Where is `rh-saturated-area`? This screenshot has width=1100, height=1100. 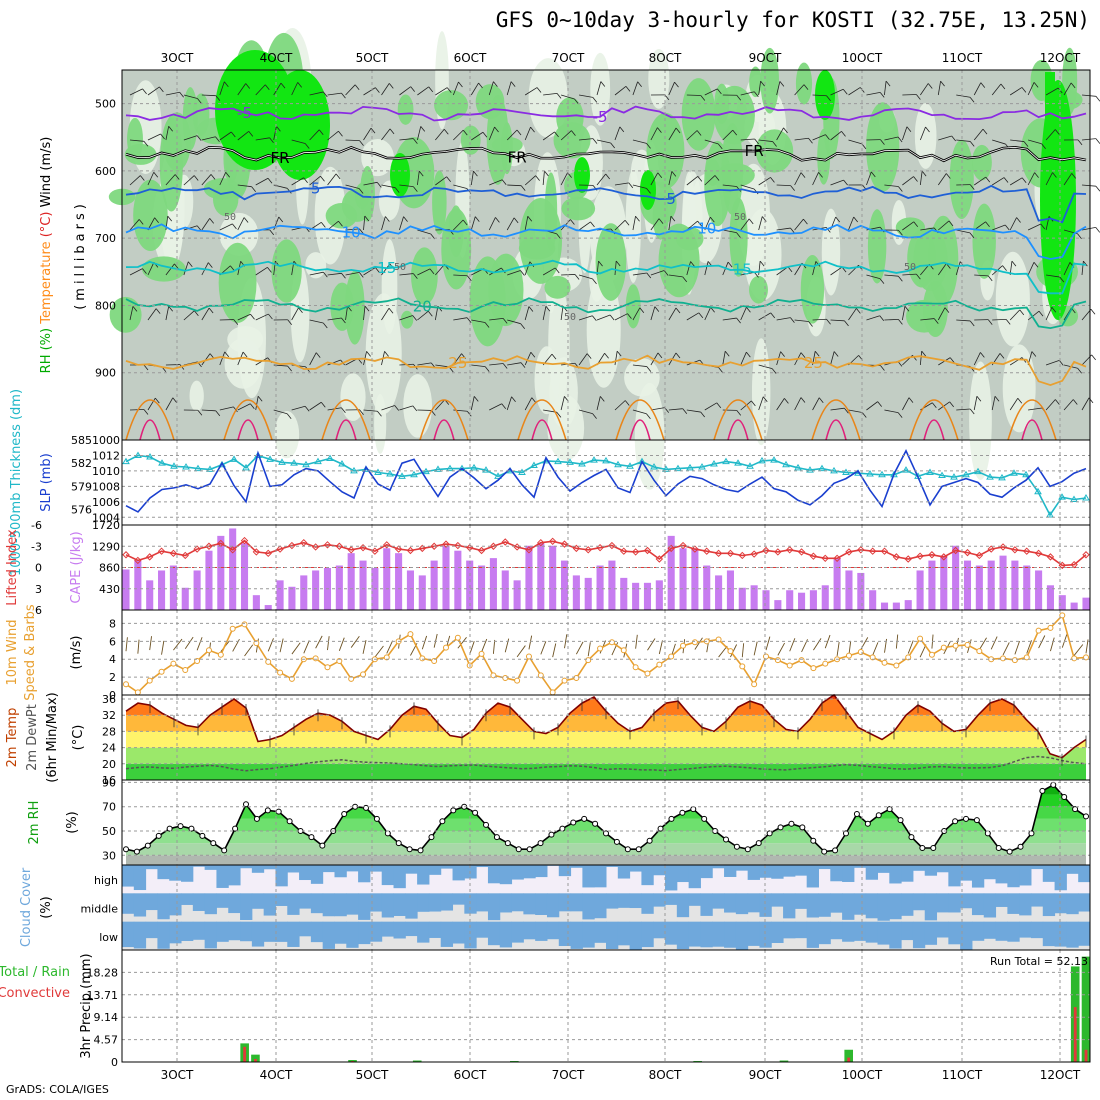
rh-saturated-area is located at coordinates (400, 175).